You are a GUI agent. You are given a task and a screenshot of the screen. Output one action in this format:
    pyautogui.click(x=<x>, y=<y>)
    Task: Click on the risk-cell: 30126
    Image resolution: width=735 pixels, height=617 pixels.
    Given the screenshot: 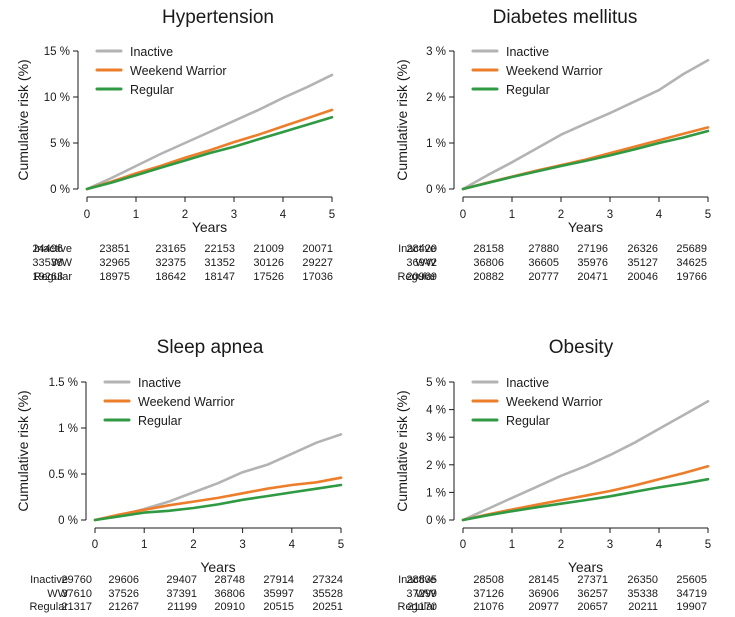 What is the action you would take?
    pyautogui.click(x=268, y=263)
    